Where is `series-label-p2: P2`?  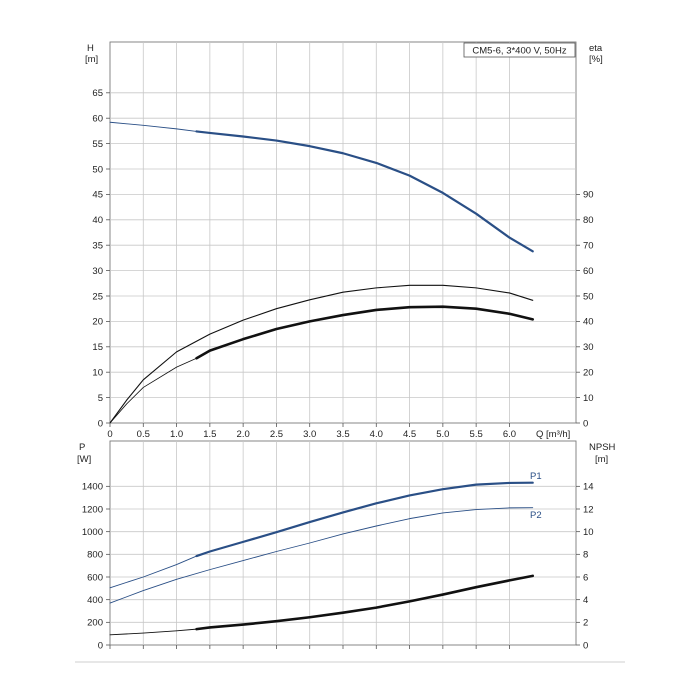 series-label-p2: P2 is located at coordinates (536, 515).